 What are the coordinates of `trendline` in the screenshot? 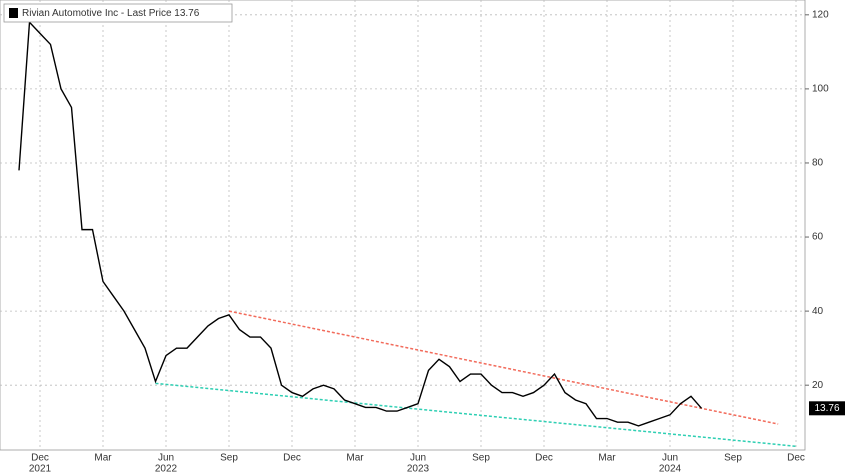 It's located at (476, 415).